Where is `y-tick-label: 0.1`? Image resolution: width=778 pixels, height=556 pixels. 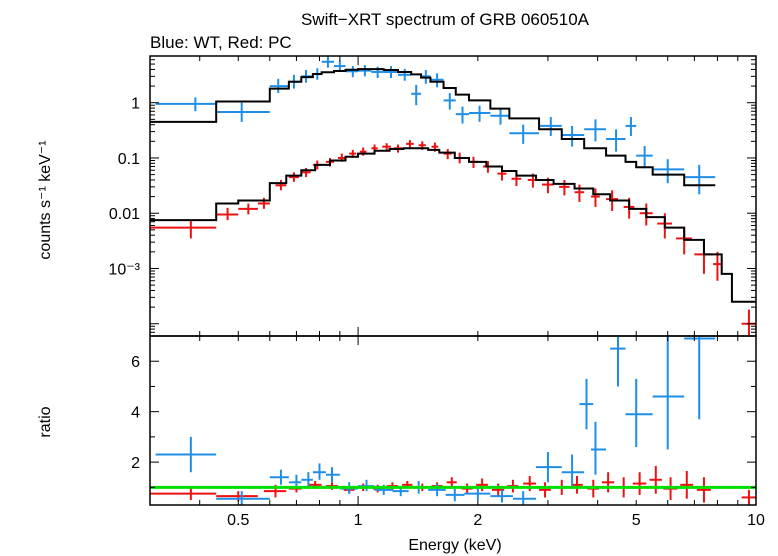 y-tick-label: 0.1 is located at coordinates (129, 159).